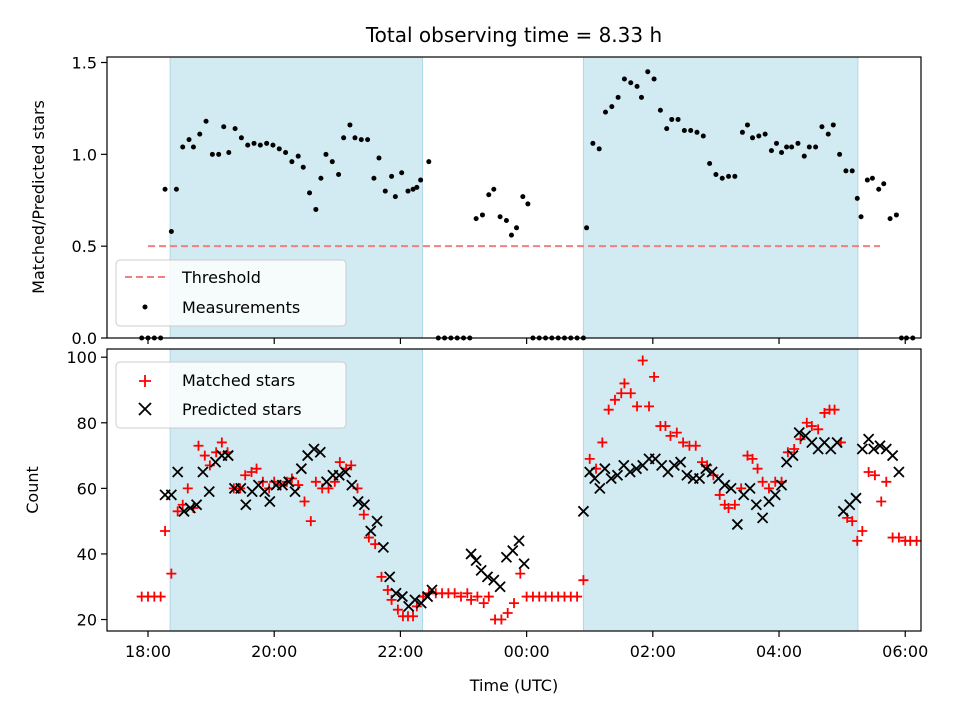  What do you see at coordinates (87, 620) in the screenshot?
I see `y-tick-label: 20` at bounding box center [87, 620].